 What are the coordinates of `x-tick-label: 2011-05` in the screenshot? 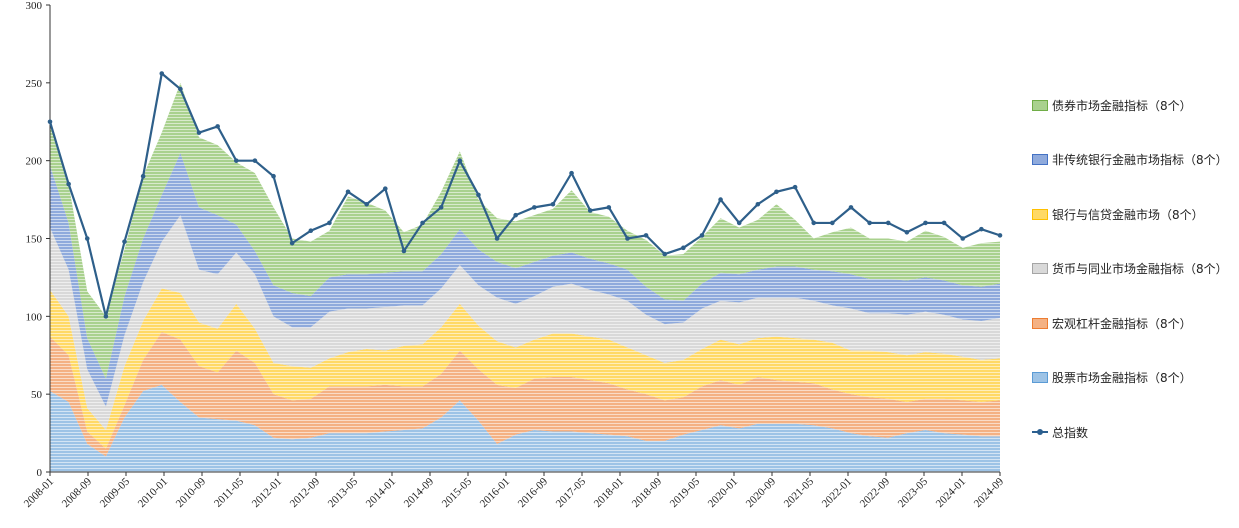 It's located at (229, 492).